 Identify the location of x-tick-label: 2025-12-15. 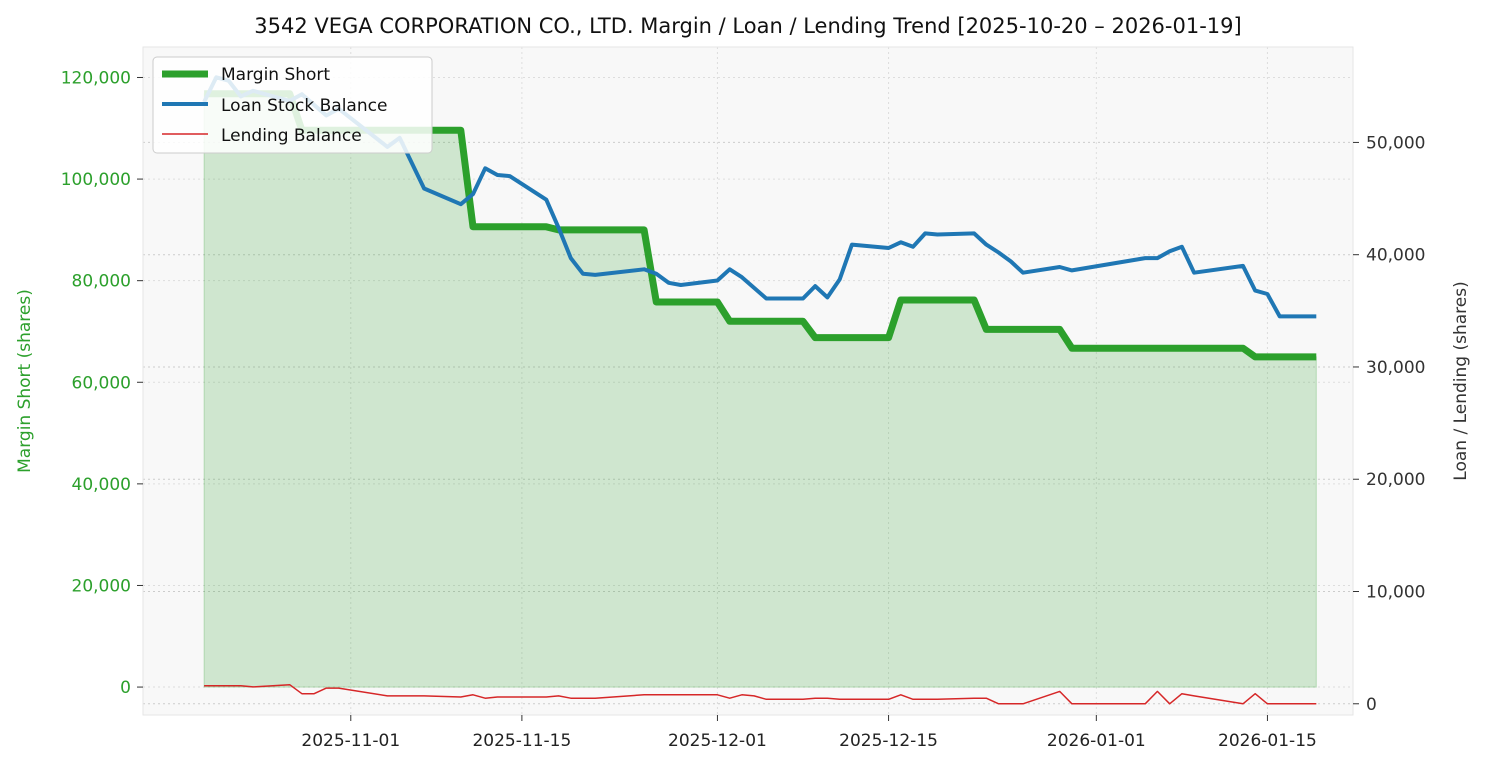
(888, 741).